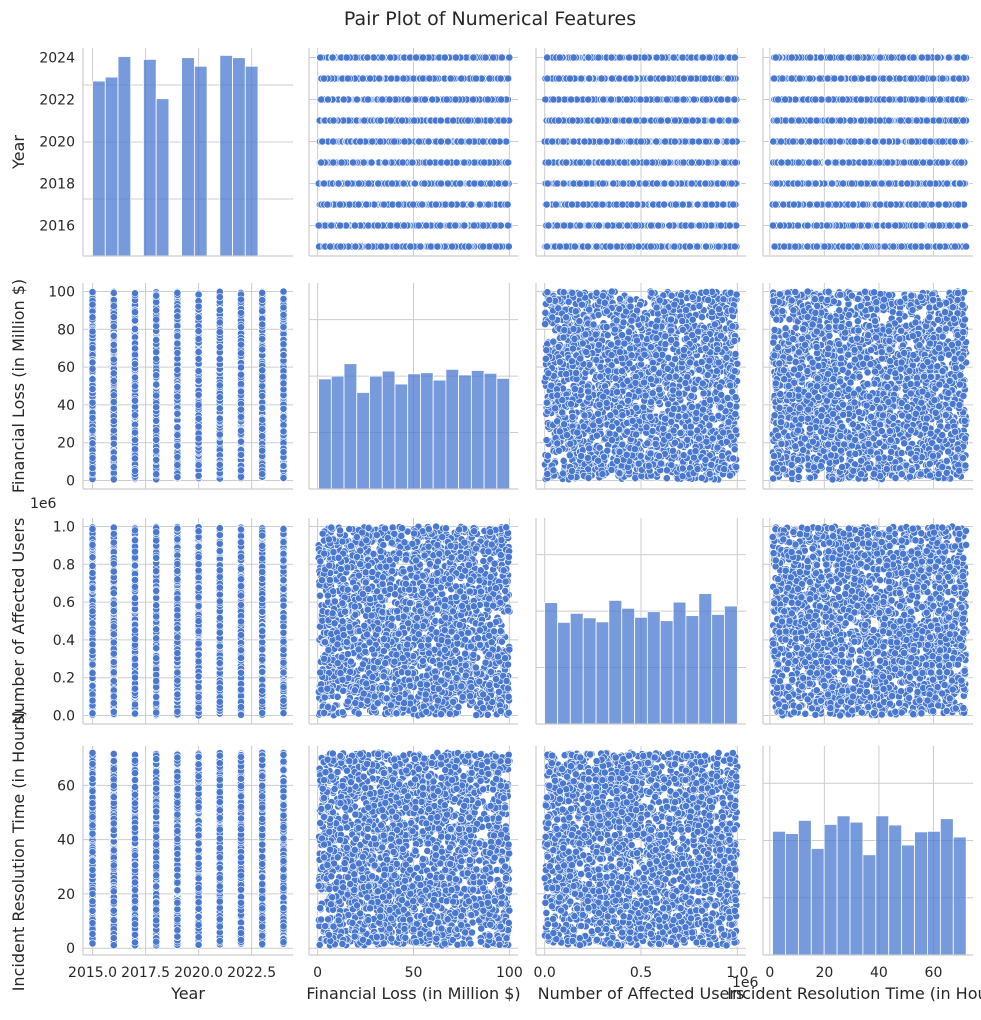 Image resolution: width=981 pixels, height=1020 pixels. Describe the element at coordinates (57, 185) in the screenshot. I see `y-tick-label: 2018` at that location.